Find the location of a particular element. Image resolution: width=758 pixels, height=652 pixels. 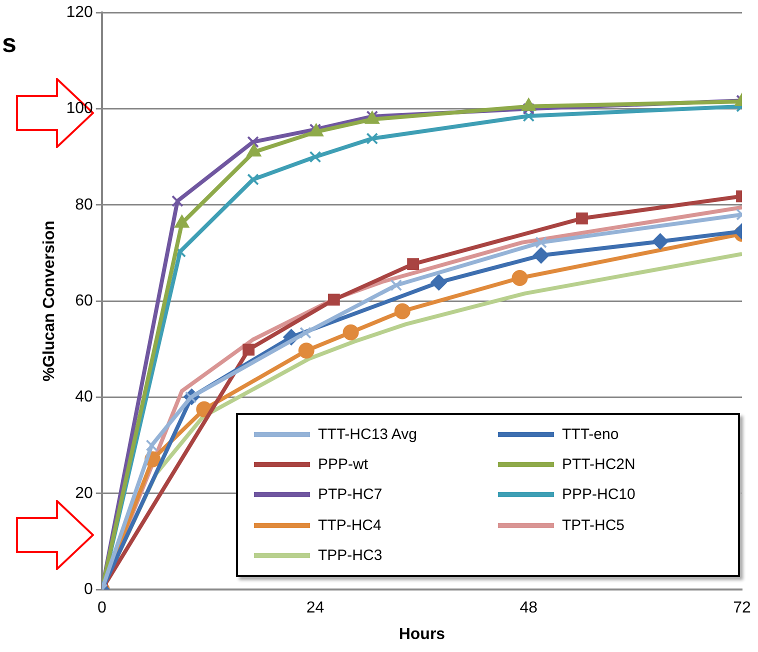

legend-label: PPP-wt is located at coordinates (343, 464).